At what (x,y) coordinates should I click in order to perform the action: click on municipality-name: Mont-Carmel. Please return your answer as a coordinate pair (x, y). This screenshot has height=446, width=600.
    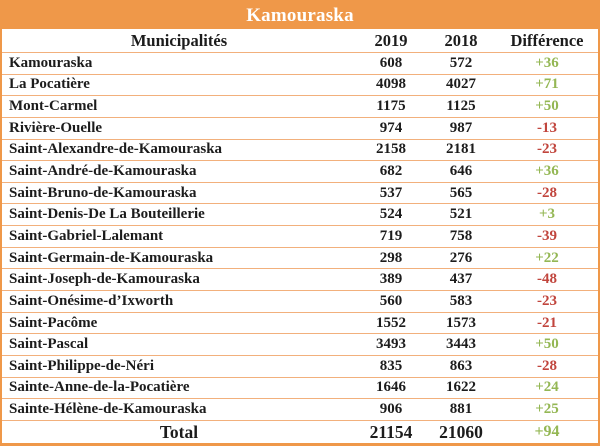
    Looking at the image, I should click on (53, 106).